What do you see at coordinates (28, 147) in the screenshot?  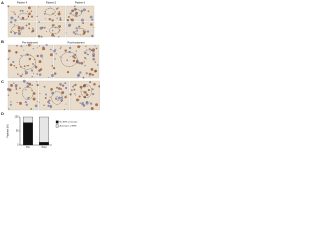 I see `x-tick-label: Pre` at bounding box center [28, 147].